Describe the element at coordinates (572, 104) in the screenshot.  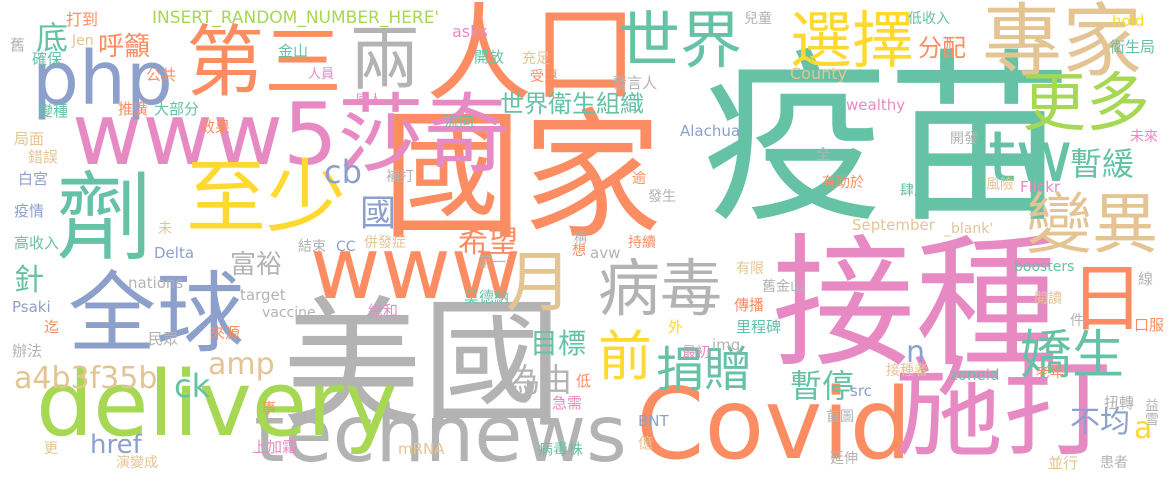
I see `word-who: 世界衛生組織` at that location.